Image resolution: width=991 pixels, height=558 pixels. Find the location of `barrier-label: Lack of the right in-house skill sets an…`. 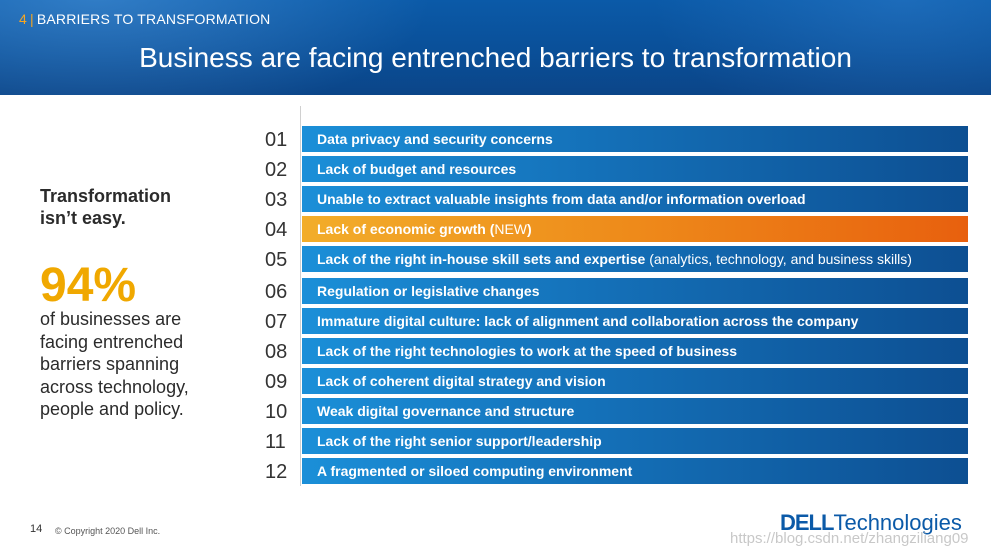

barrier-label: Lack of the right in-house skill sets an… is located at coordinates (614, 259).